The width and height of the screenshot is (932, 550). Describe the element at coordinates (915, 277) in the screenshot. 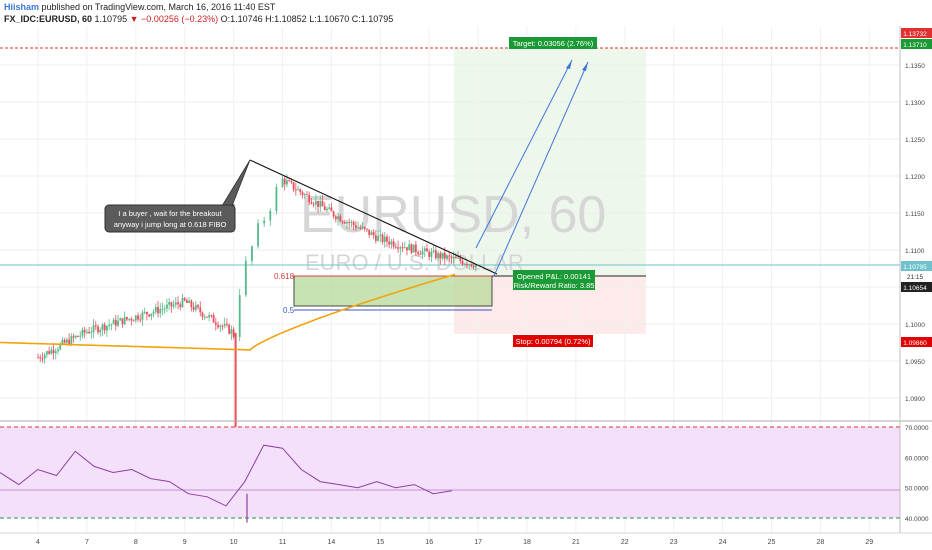

I see `time-badge-text: 21:15` at that location.